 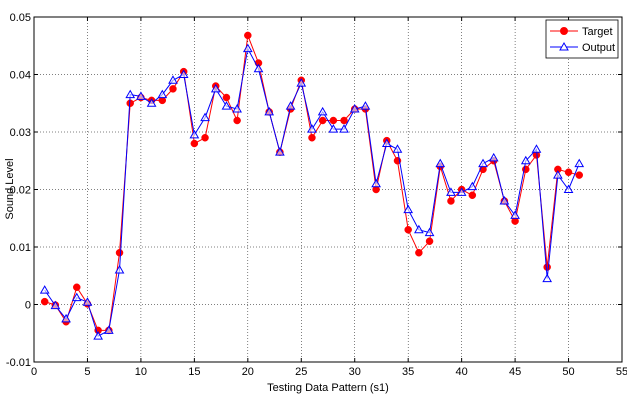 I want to click on y-tick-label: -0.01, so click(x=18, y=363).